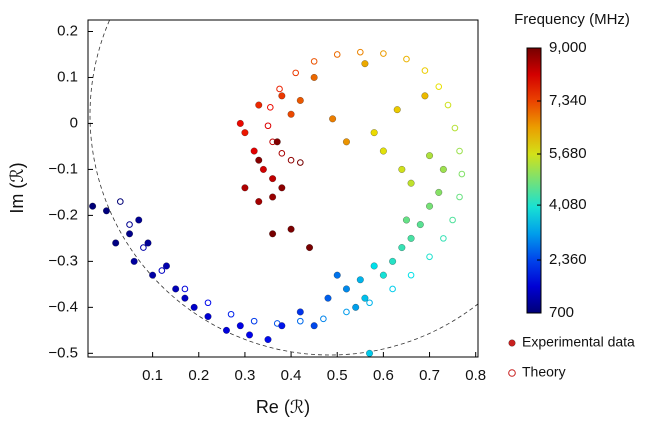 The height and width of the screenshot is (421, 646). I want to click on x-tick-label: 0.6, so click(383, 375).